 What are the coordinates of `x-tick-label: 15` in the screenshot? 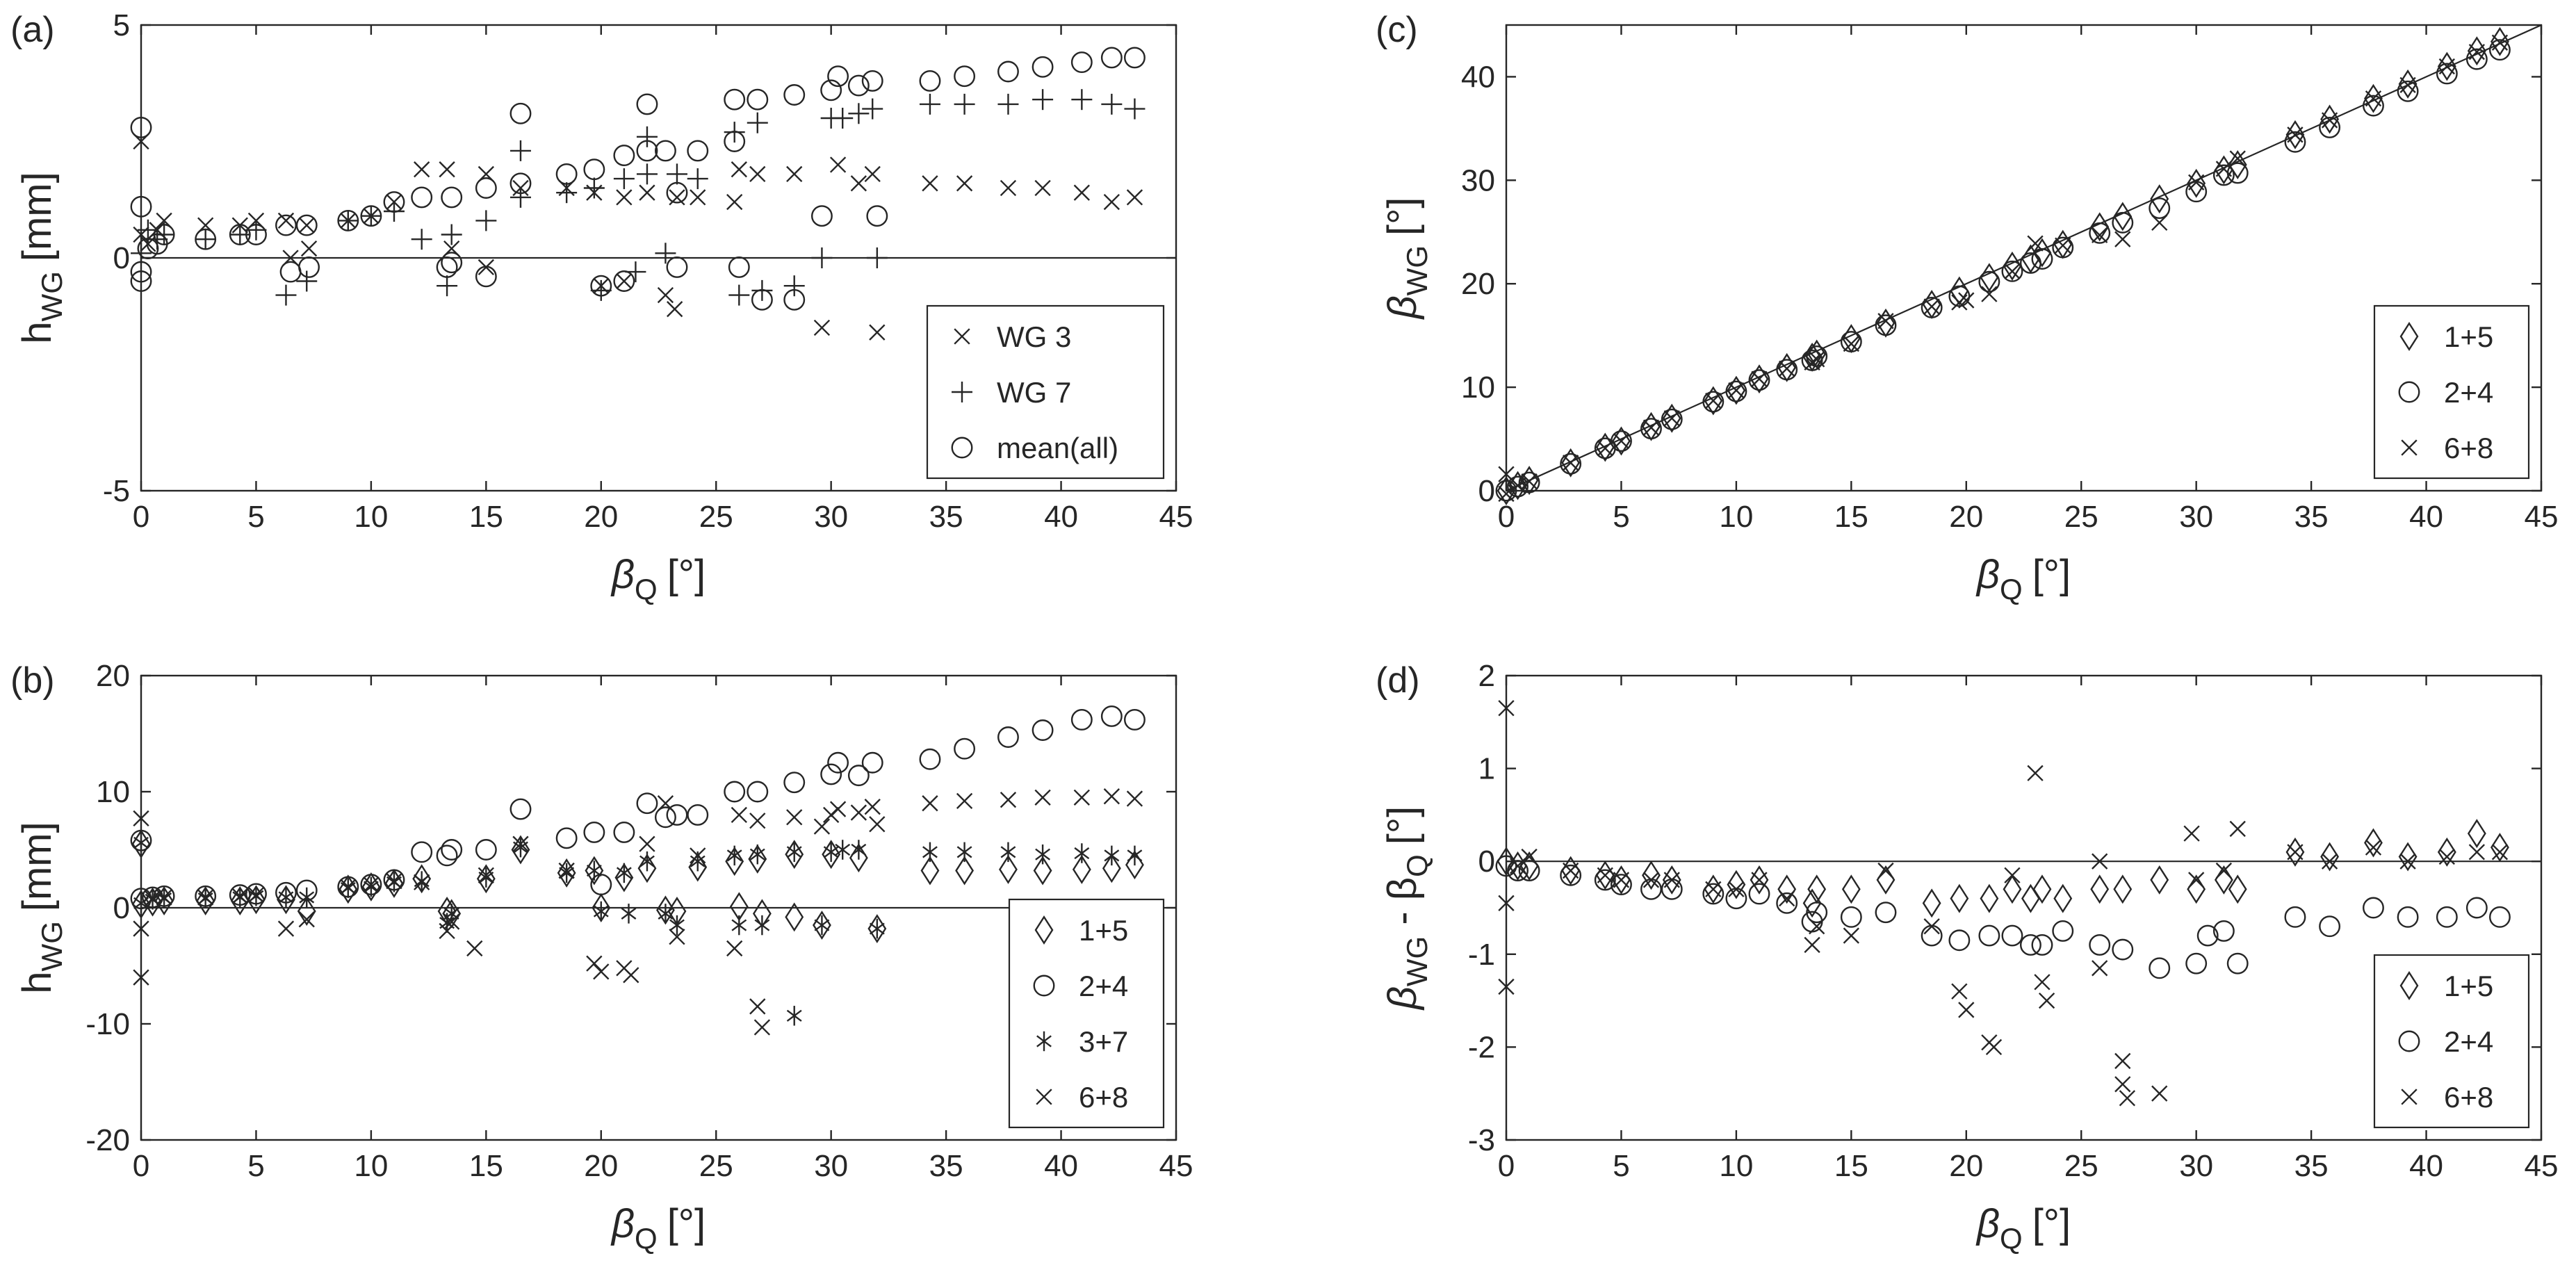 It's located at (486, 1166).